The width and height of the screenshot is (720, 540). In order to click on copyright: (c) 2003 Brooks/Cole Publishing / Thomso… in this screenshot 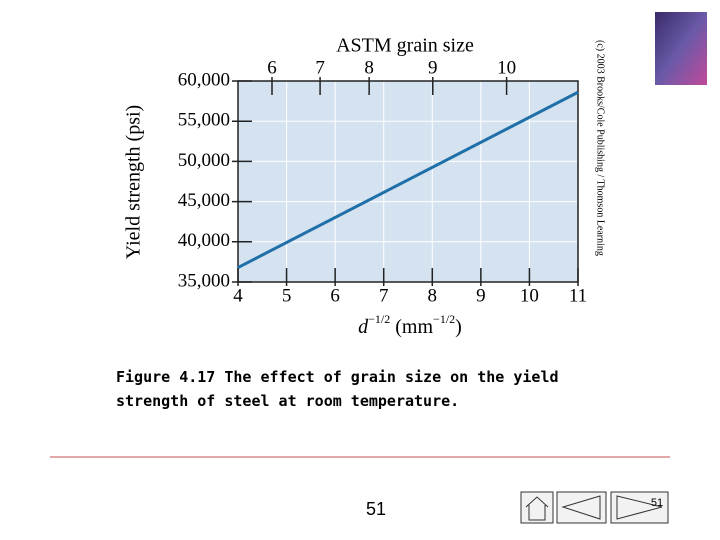, I will do `click(600, 148)`.